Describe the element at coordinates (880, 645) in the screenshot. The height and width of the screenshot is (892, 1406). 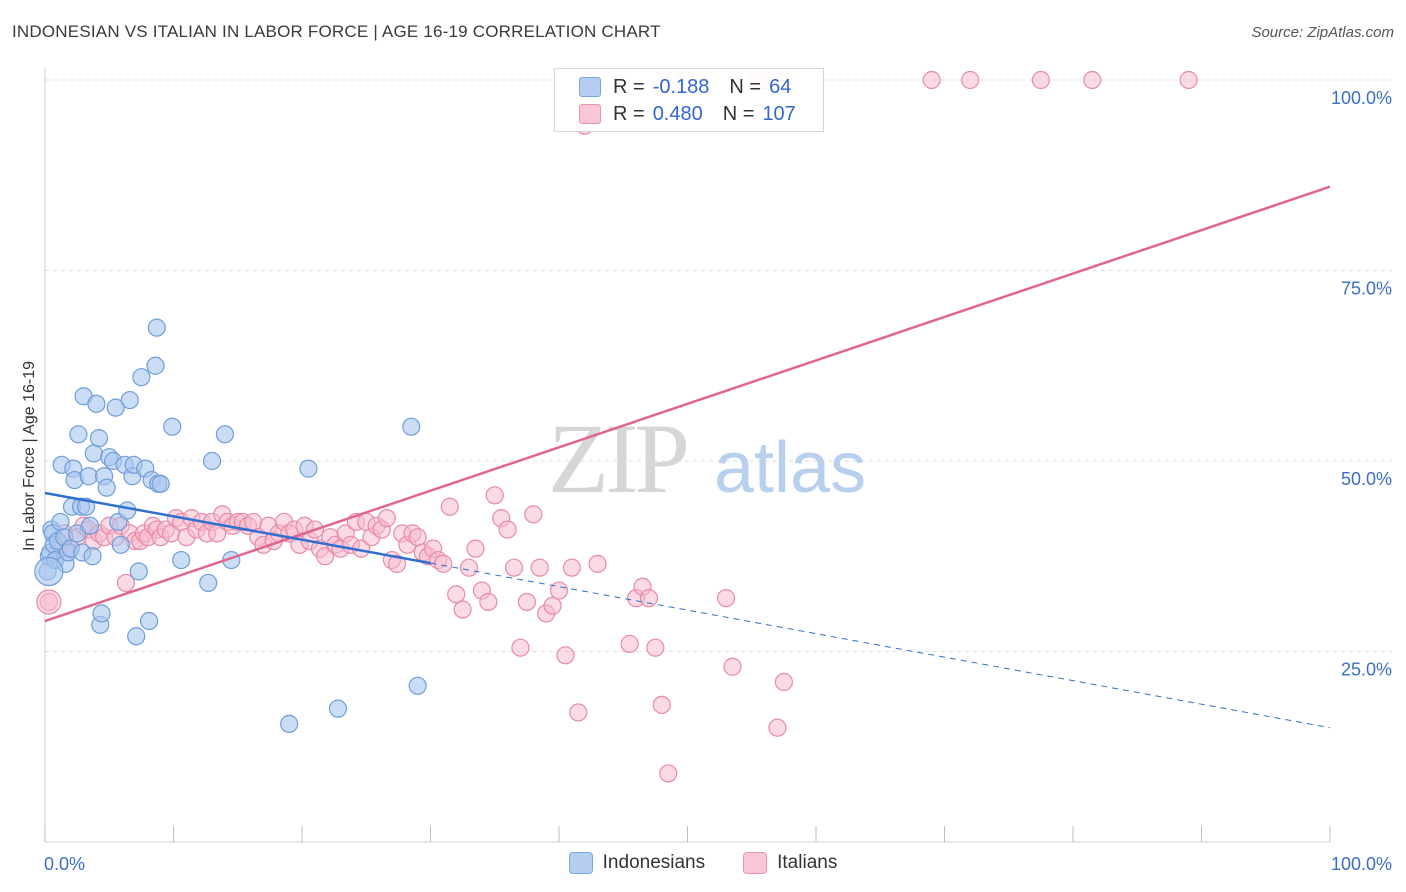
I see `indonesians-trend-extension` at that location.